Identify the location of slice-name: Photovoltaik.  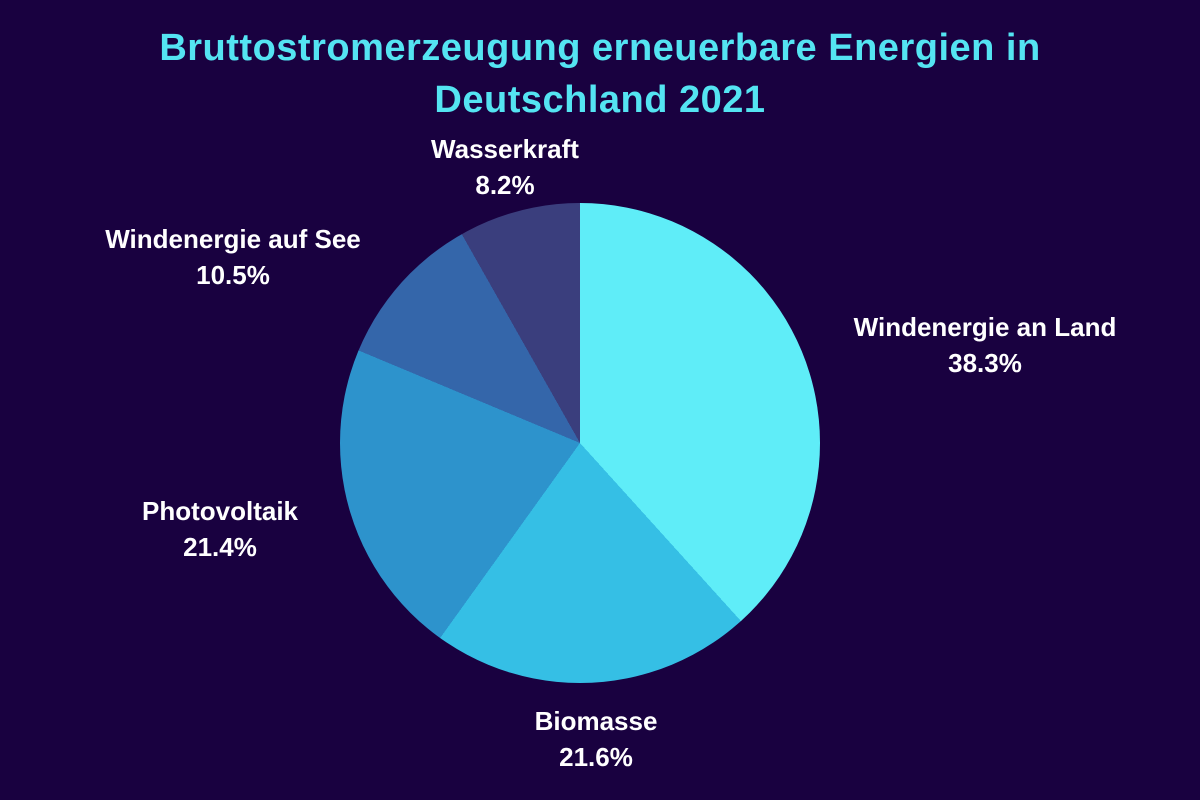
(220, 511).